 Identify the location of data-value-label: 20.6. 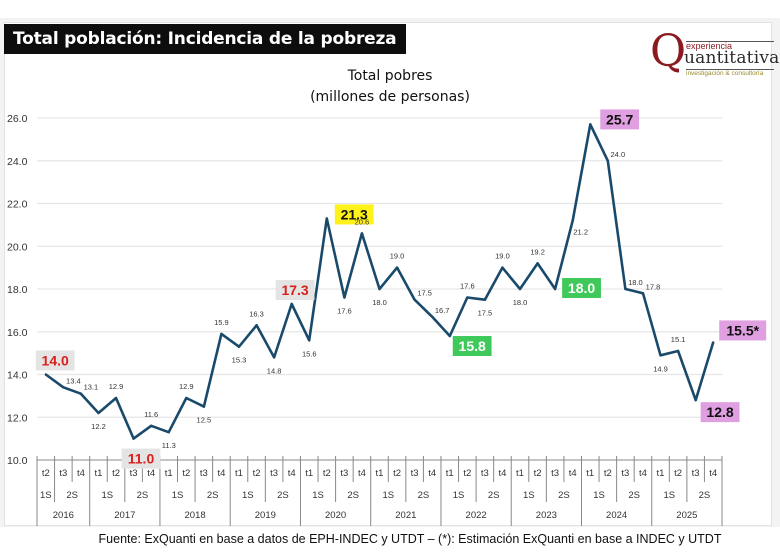
(362, 221).